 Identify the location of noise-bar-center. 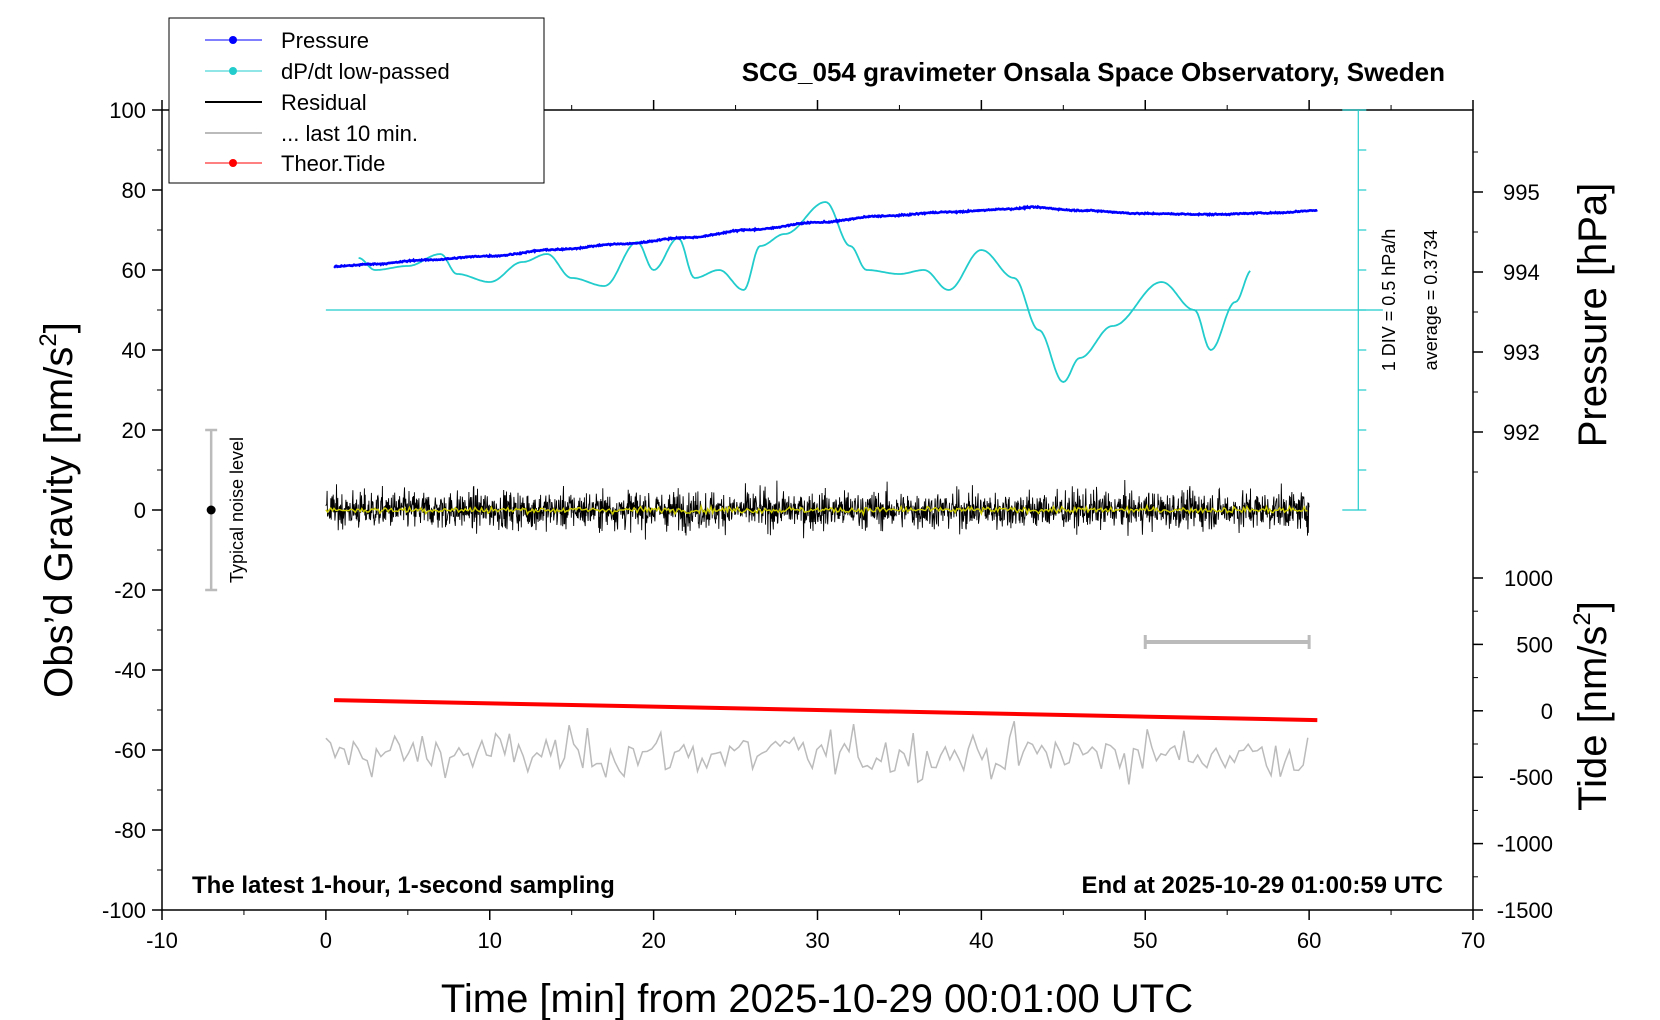
(211, 510).